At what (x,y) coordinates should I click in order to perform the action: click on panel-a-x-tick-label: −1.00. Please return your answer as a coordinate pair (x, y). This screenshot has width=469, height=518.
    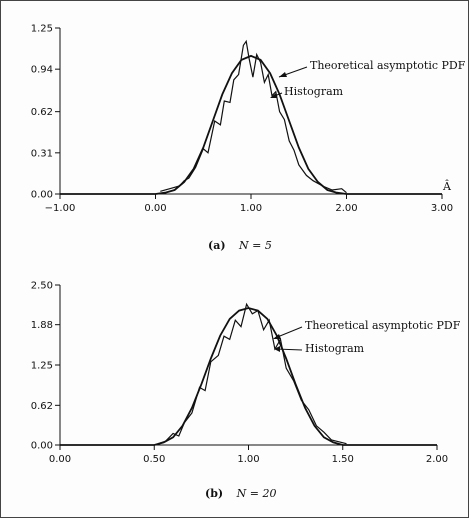
    Looking at the image, I should click on (60, 208).